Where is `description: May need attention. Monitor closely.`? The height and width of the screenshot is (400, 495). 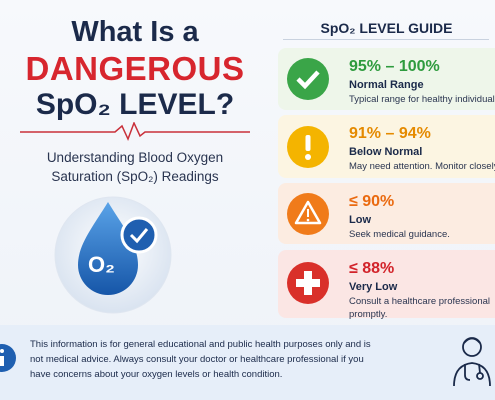
description: May need attention. Monitor closely. is located at coordinates (422, 166).